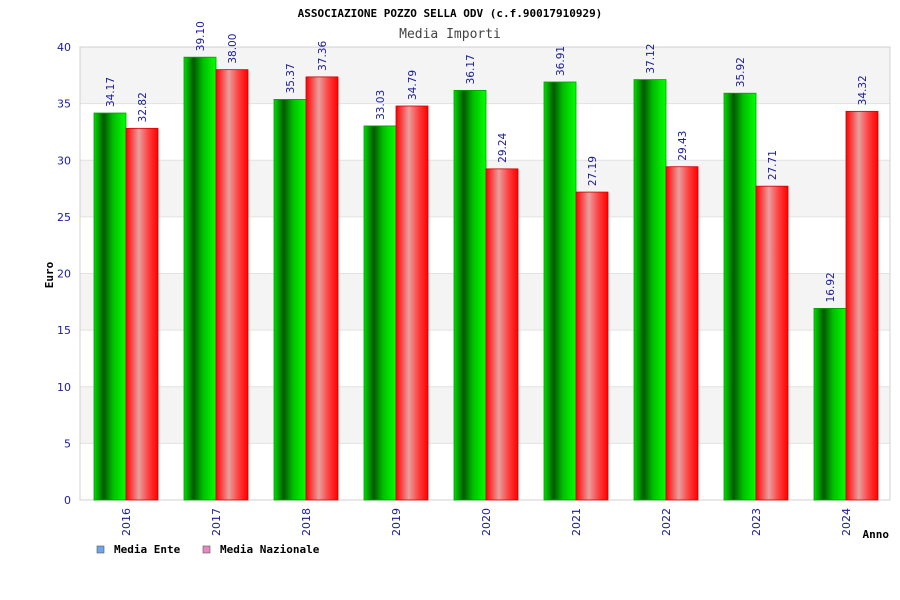  What do you see at coordinates (863, 90) in the screenshot?
I see `value-label-media-nazionale-2024: 34.32` at bounding box center [863, 90].